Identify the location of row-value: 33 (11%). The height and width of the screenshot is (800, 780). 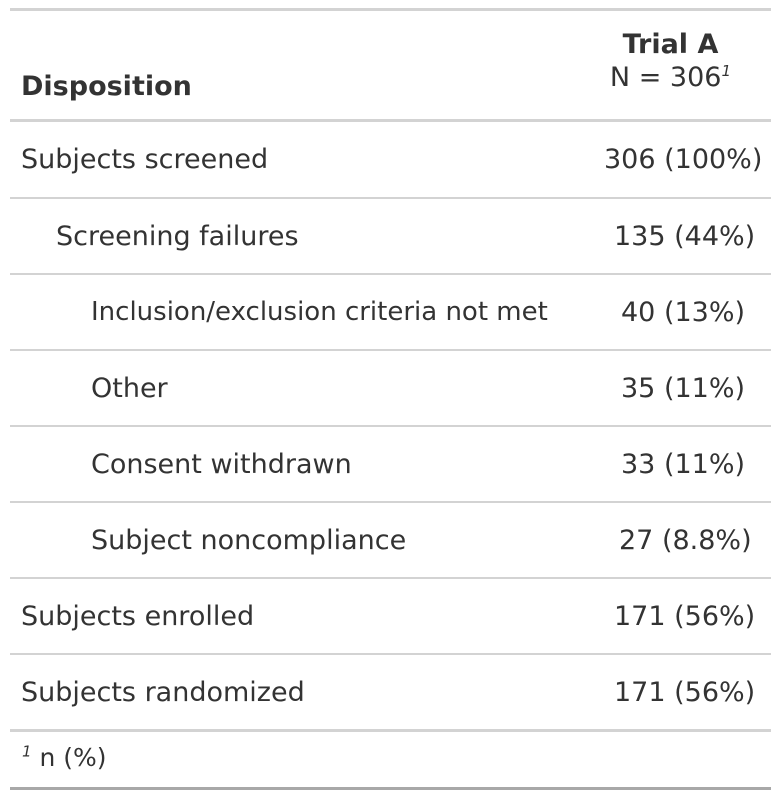
(683, 464).